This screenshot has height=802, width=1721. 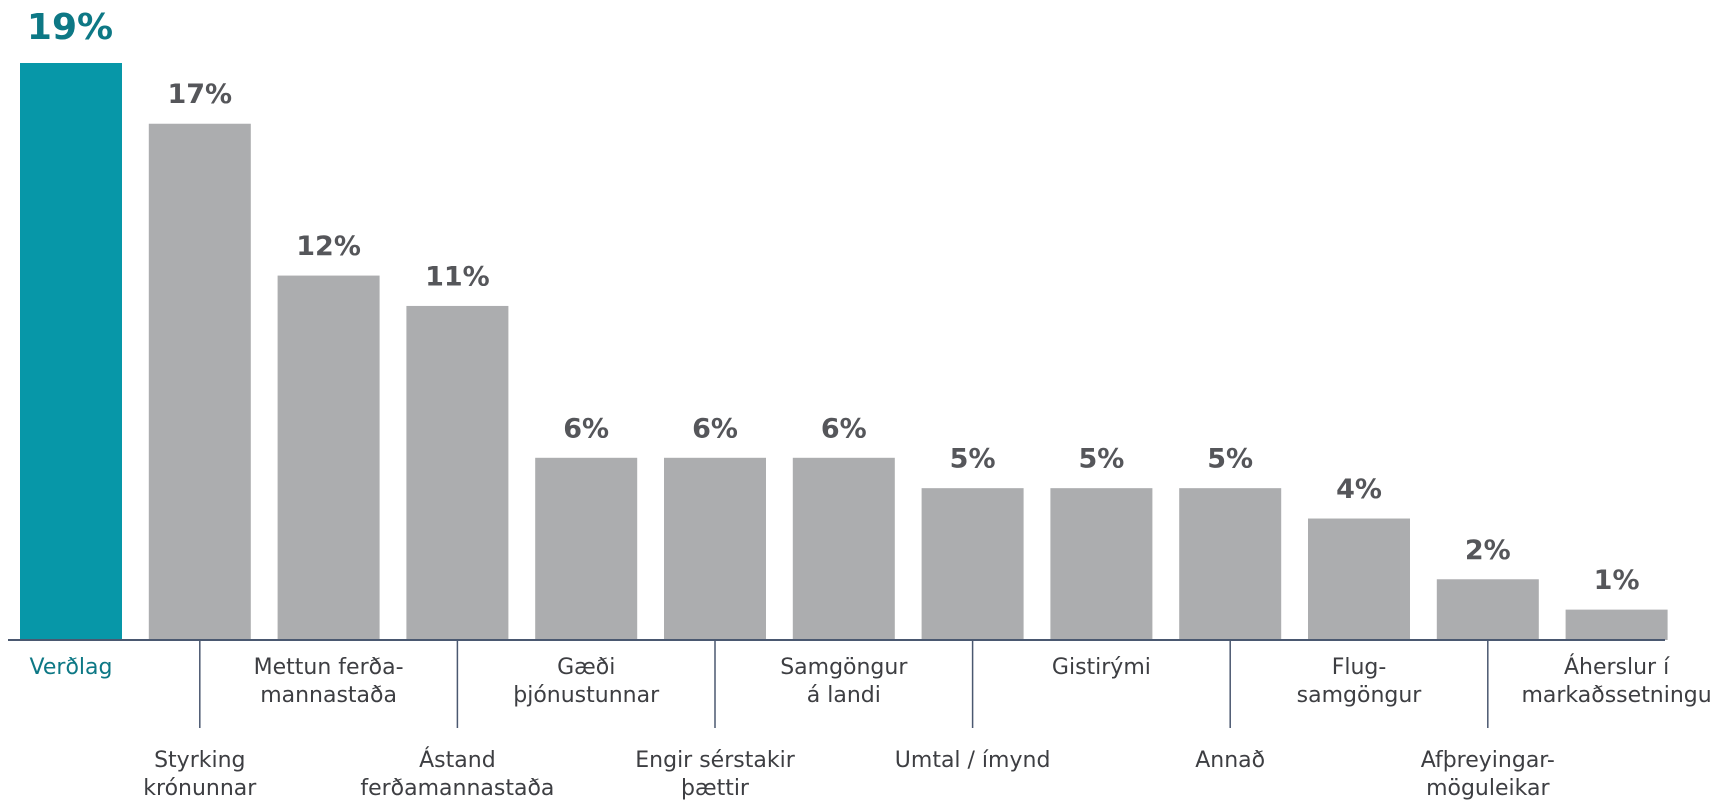 What do you see at coordinates (1360, 695) in the screenshot?
I see `x-tick-label-line: samgöngur` at bounding box center [1360, 695].